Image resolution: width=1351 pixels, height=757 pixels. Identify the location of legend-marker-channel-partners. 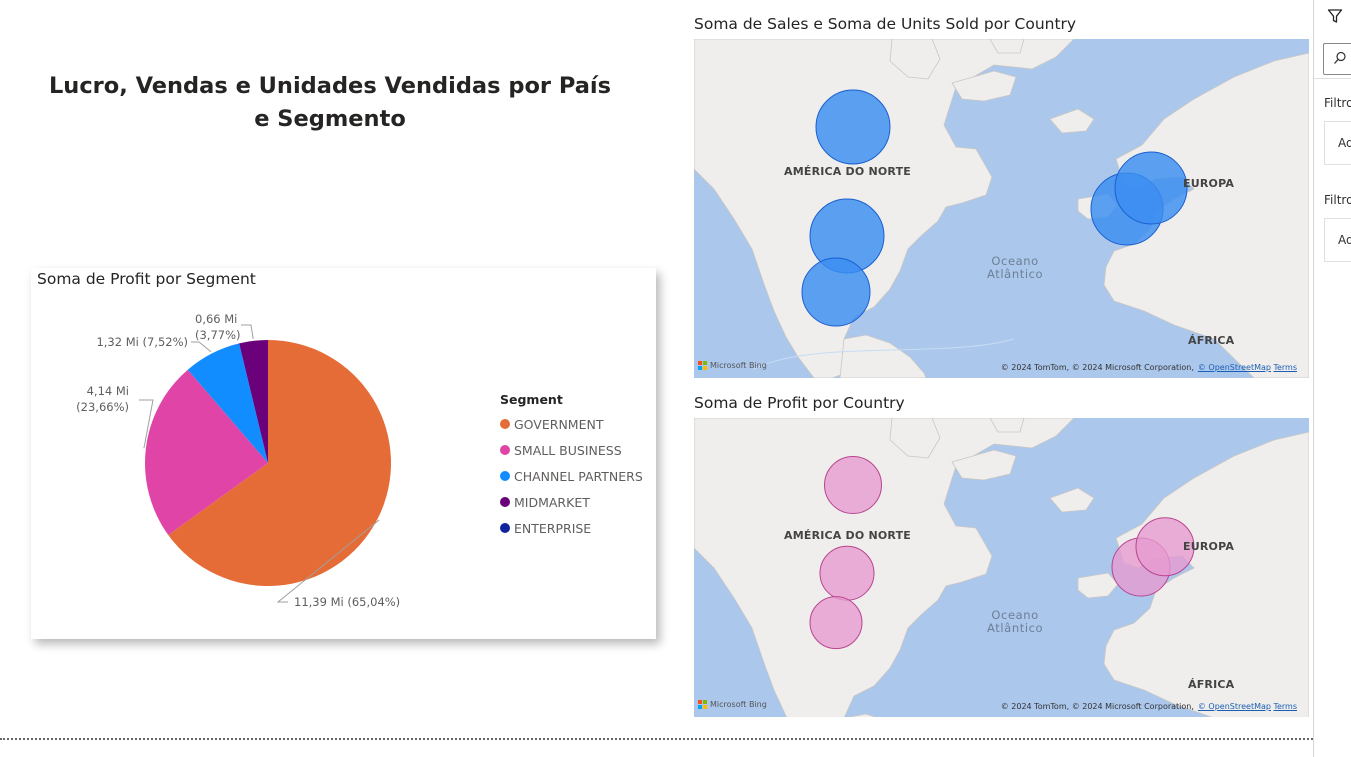
(505, 476).